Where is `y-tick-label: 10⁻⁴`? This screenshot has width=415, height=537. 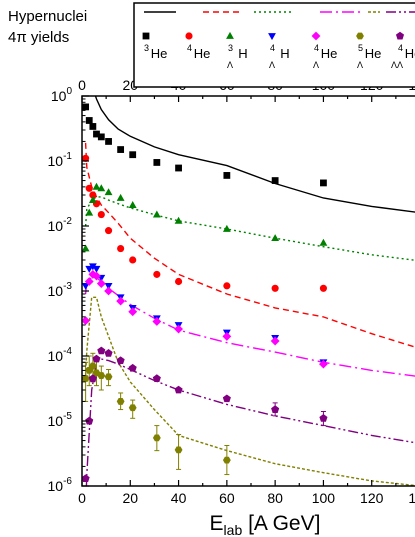
y-tick-label: 10⁻⁴ is located at coordinates (60, 355).